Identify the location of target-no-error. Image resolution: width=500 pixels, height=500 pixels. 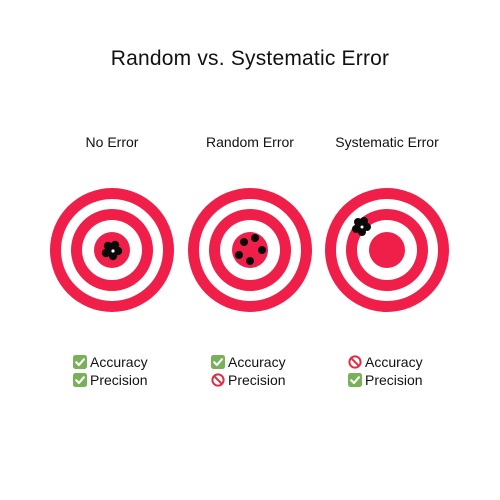
(112, 250).